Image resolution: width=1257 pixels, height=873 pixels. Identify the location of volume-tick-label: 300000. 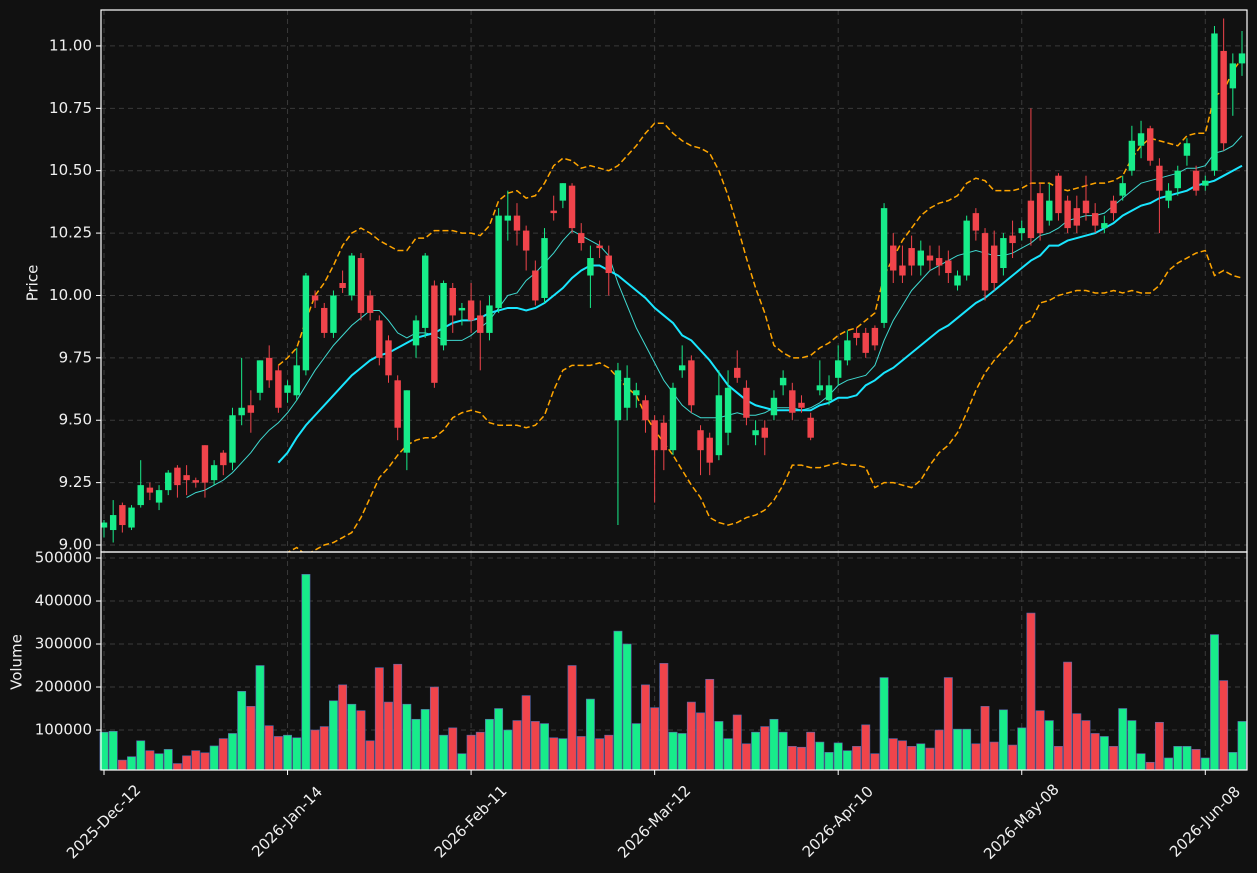
(63, 644).